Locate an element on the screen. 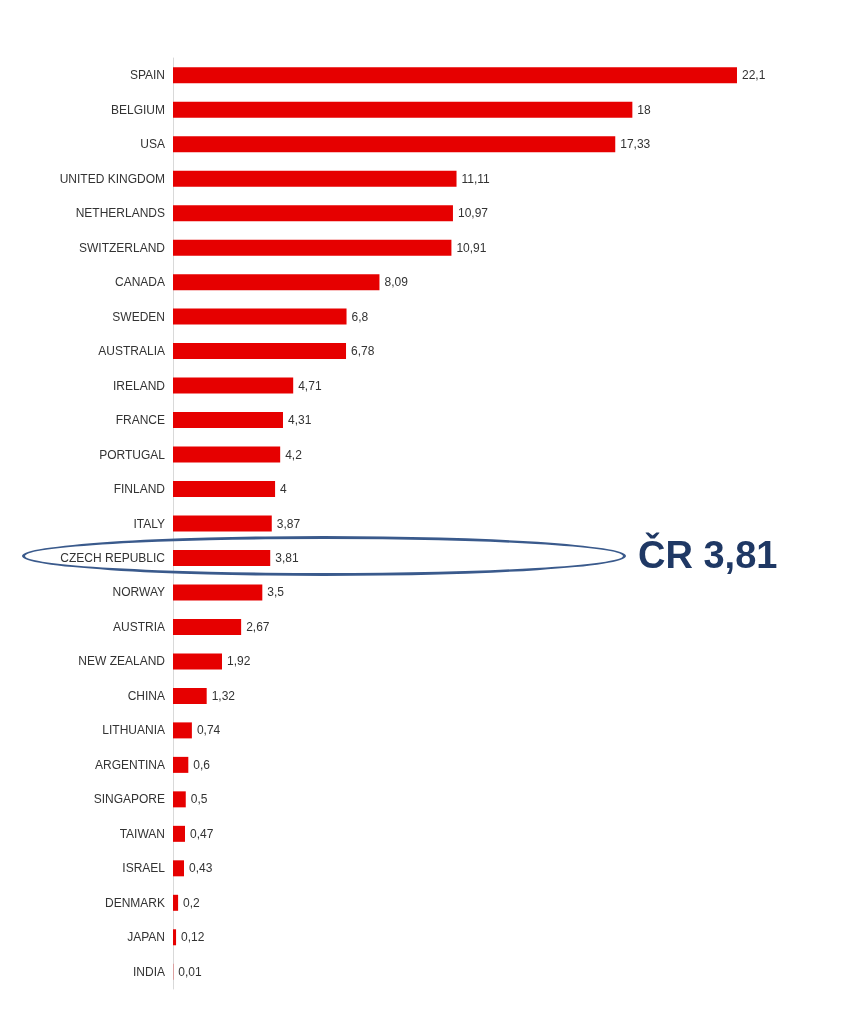 Image resolution: width=859 pixels, height=1009 pixels. data-label: 0,43 is located at coordinates (200, 868).